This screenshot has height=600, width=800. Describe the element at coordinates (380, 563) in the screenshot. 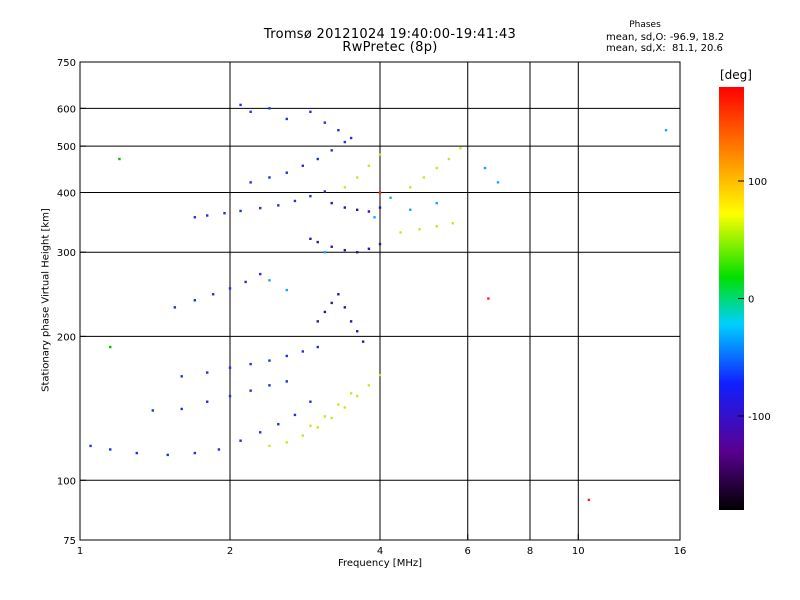

I see `x-axis-label: Frequency [MHz]` at that location.